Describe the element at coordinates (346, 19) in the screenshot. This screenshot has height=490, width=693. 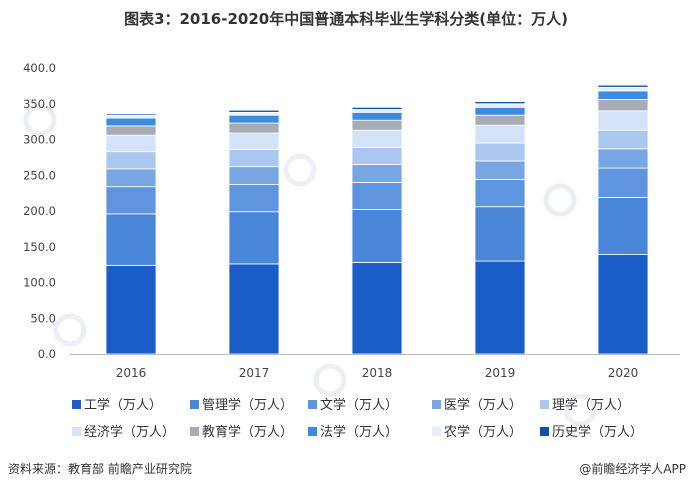
I see `chart-title: 图表3：2016-2020年中国普通本科毕业生学科分类(单位：万人)` at that location.